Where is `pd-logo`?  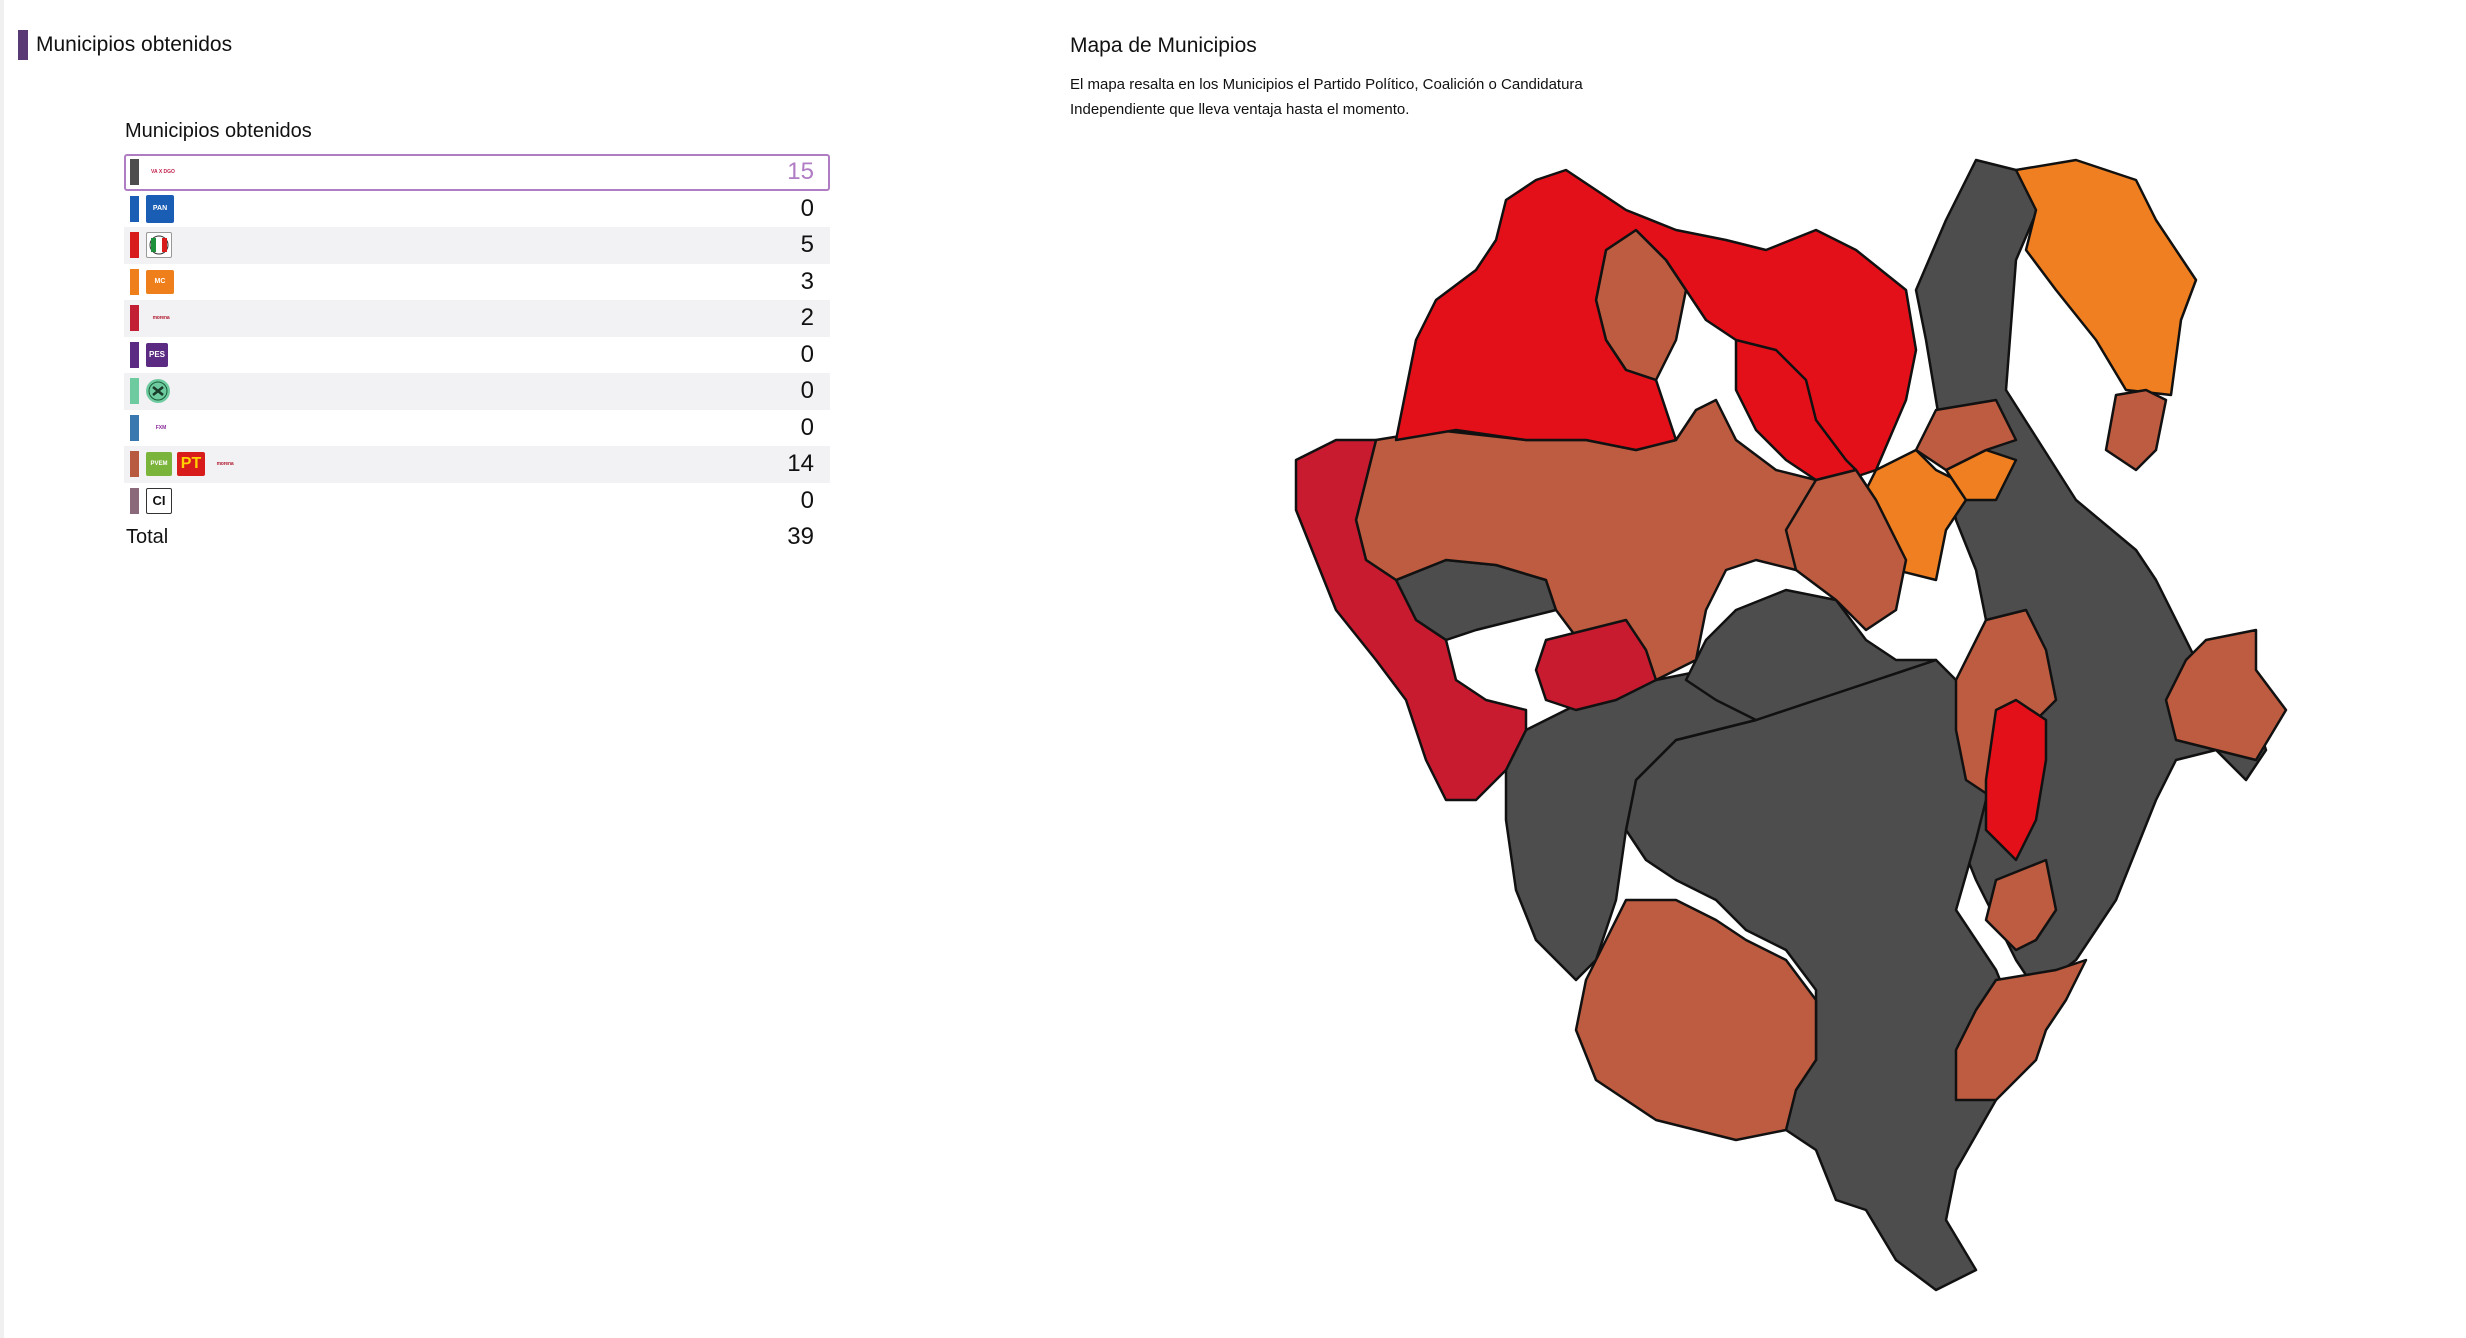
pd-logo is located at coordinates (158, 391).